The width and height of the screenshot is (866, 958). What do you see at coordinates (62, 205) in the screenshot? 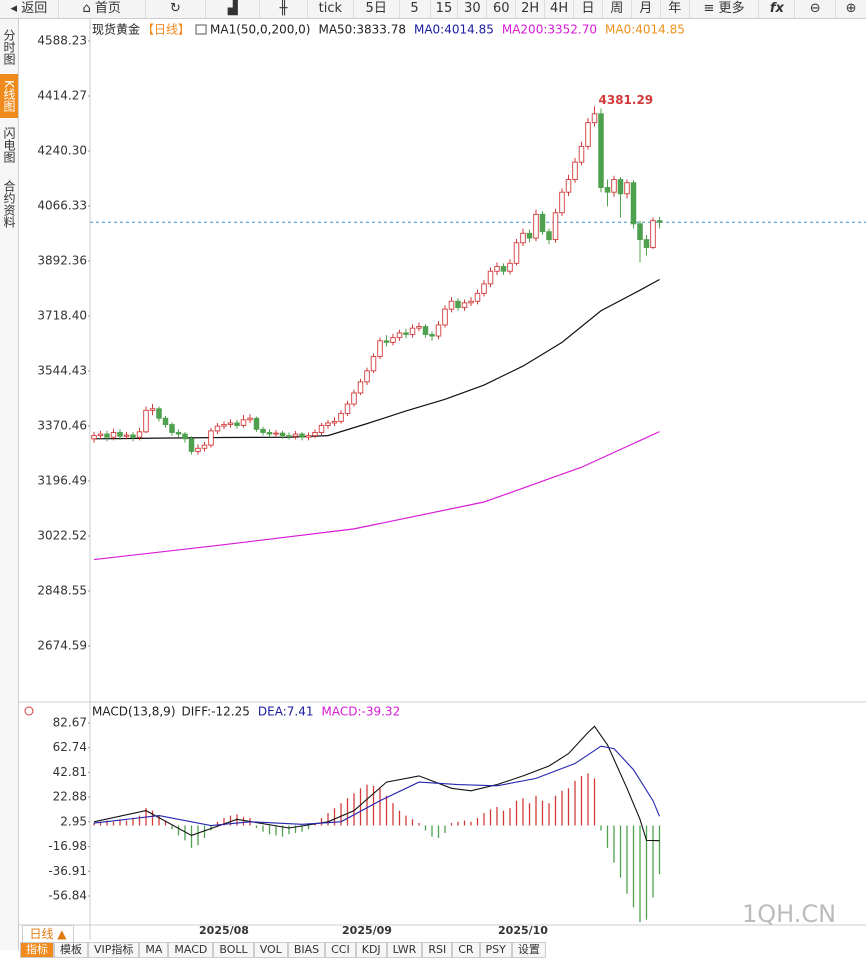
I see `y-tick-label: 4066.33` at bounding box center [62, 205].